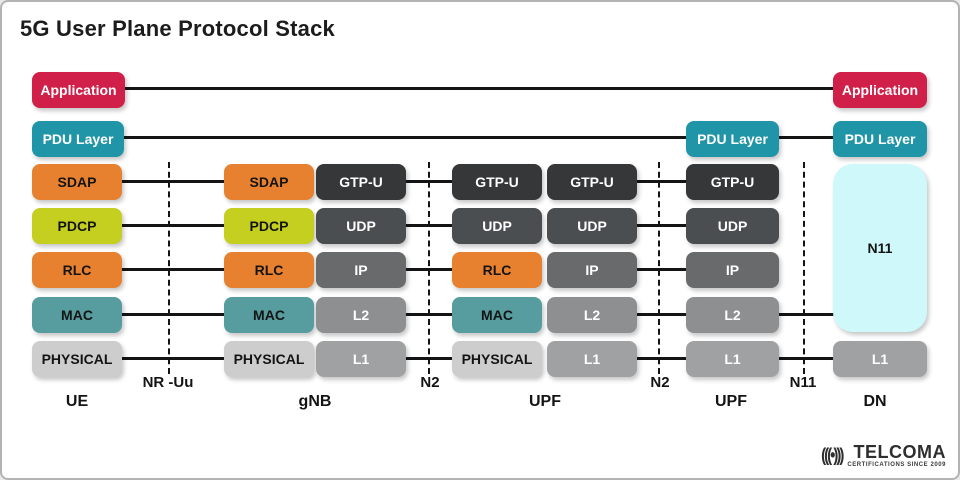 Image resolution: width=960 pixels, height=480 pixels. I want to click on protocol-box-upf2-pdu-layer: PDU Layer, so click(732, 139).